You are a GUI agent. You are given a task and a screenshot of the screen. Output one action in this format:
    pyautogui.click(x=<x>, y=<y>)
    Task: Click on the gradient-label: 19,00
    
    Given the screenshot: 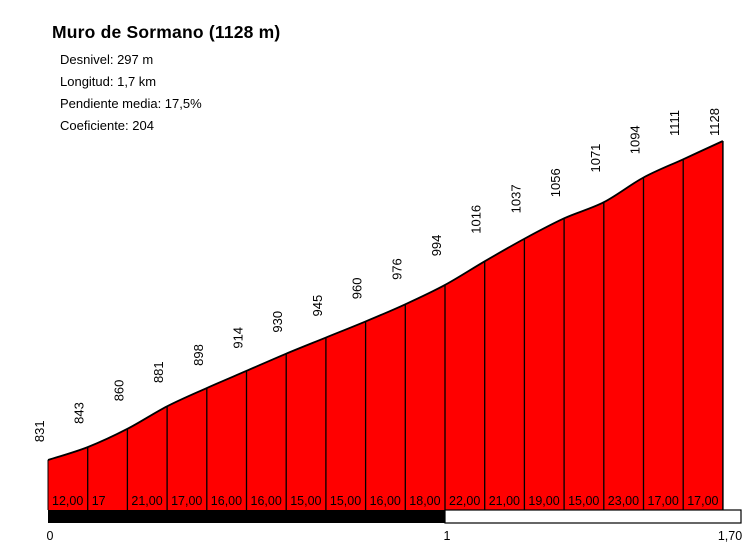 What is the action you would take?
    pyautogui.click(x=543, y=501)
    